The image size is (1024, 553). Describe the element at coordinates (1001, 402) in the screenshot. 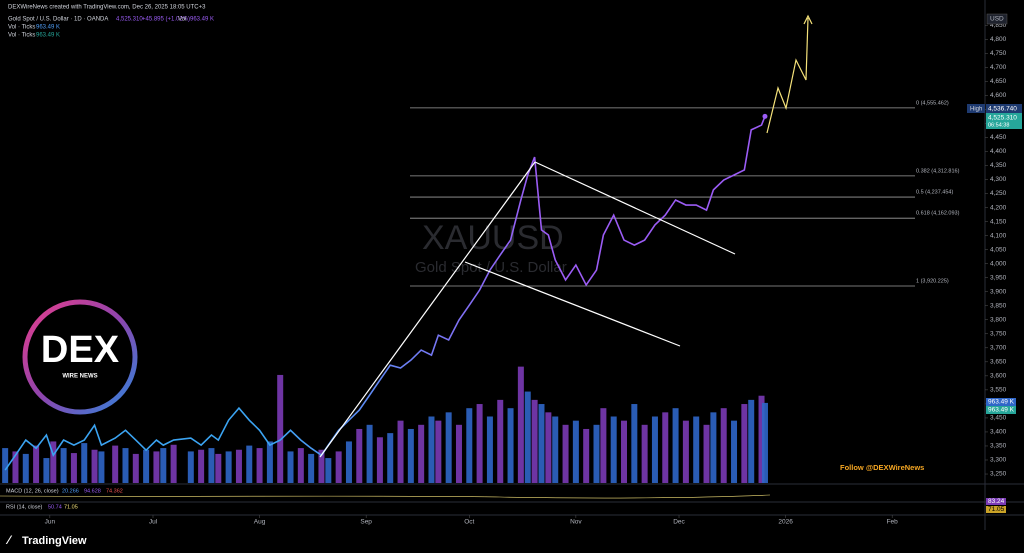

I see `volume-tag-box` at that location.